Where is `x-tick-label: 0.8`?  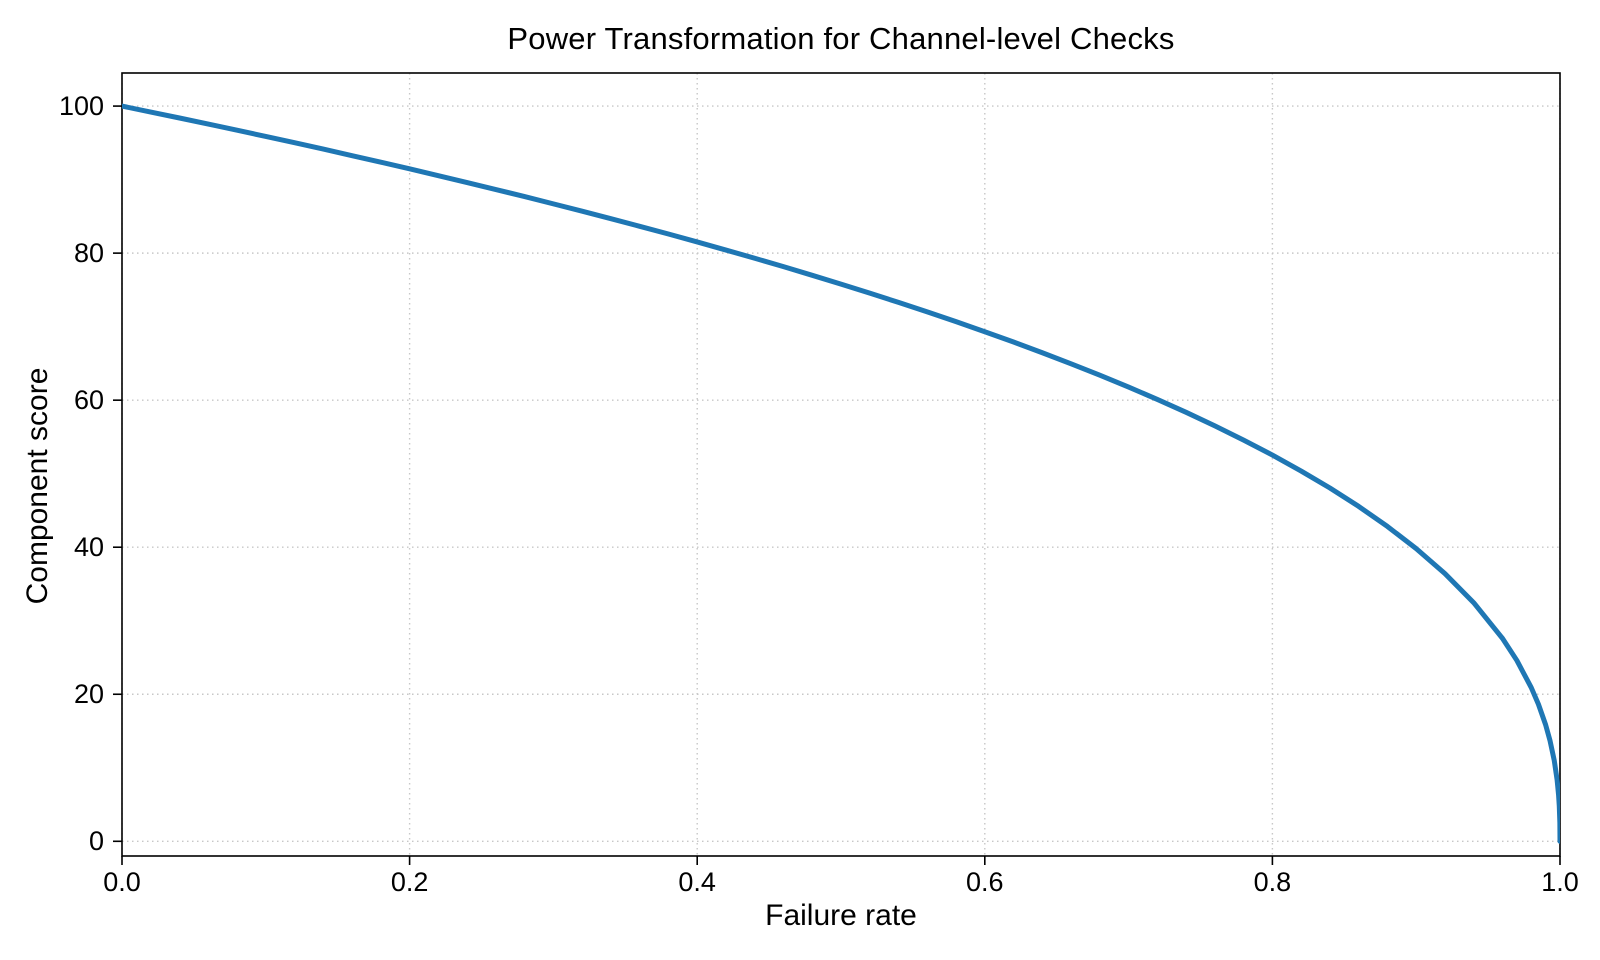
x-tick-label: 0.8 is located at coordinates (1272, 882).